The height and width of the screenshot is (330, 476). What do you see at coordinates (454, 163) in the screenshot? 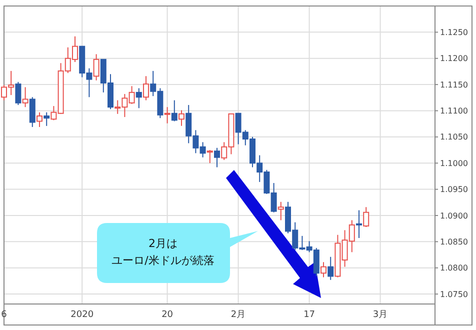
I see `y-tick-label: 1.1000` at bounding box center [454, 163].